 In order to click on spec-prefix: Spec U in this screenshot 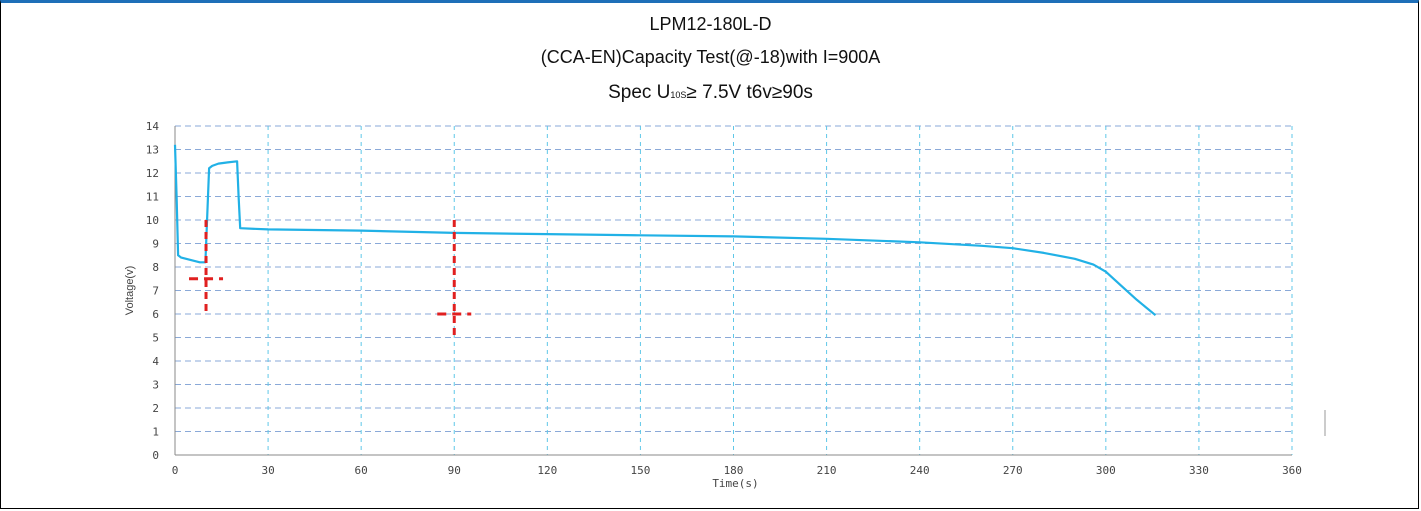, I will do `click(639, 92)`.